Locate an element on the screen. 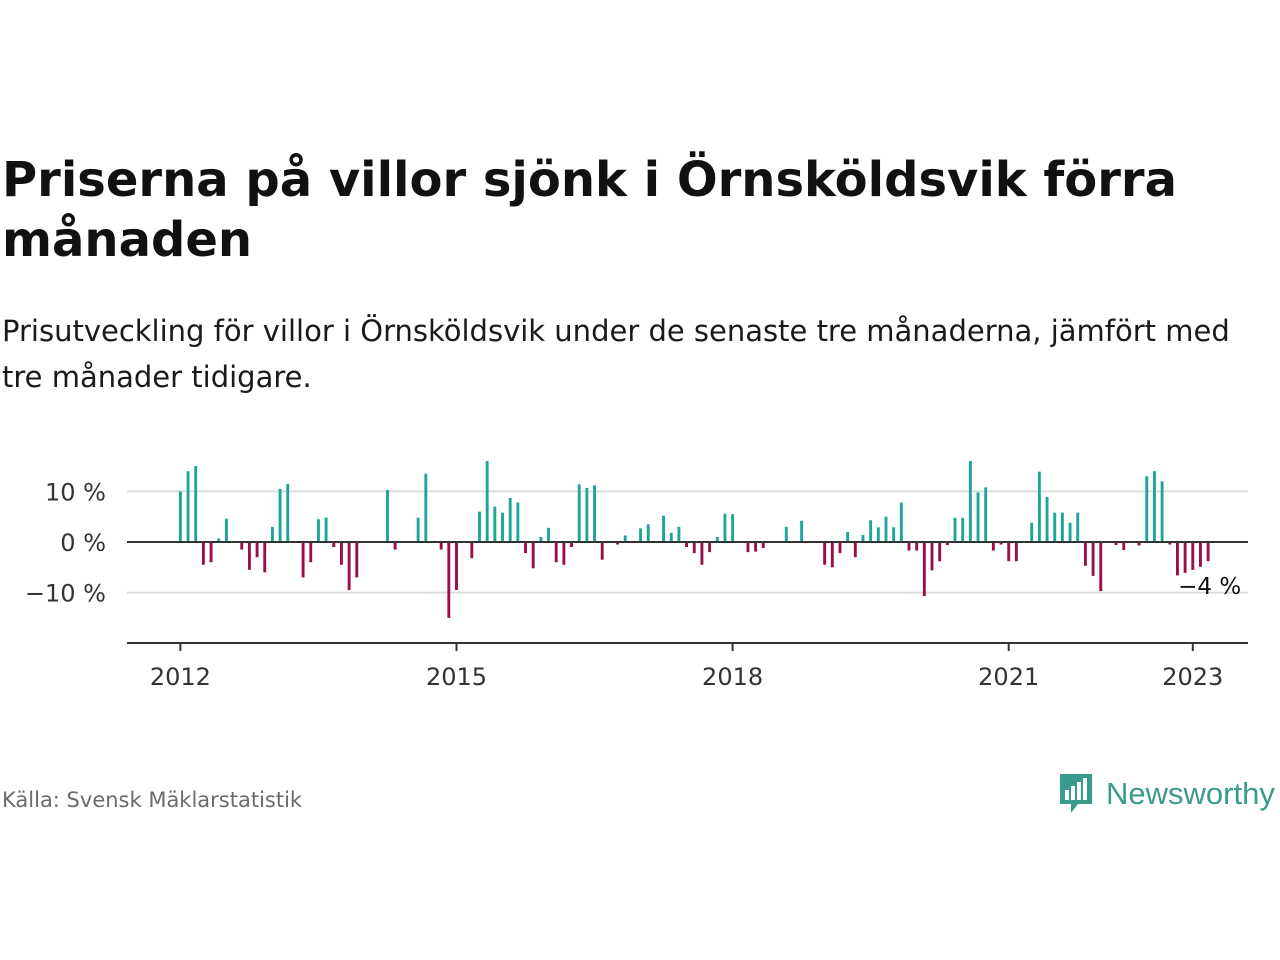 This screenshot has width=1280, height=960. y-tick-label: 0 % is located at coordinates (83, 543).